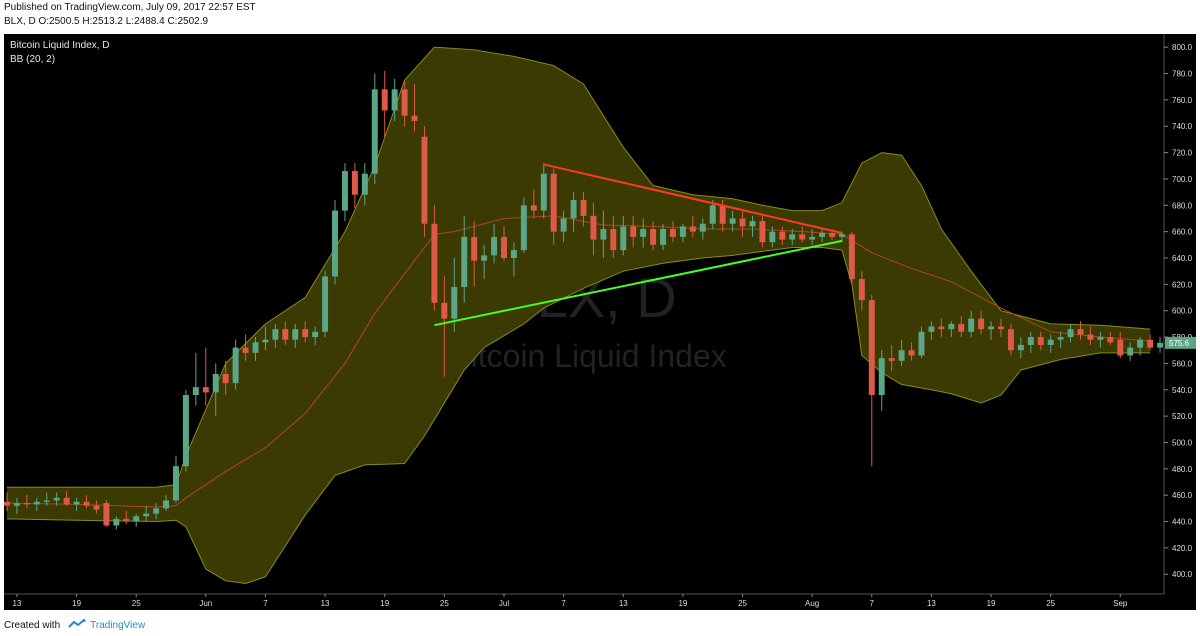 The height and width of the screenshot is (636, 1200). I want to click on y-tick-label: 540.0, so click(1182, 390).